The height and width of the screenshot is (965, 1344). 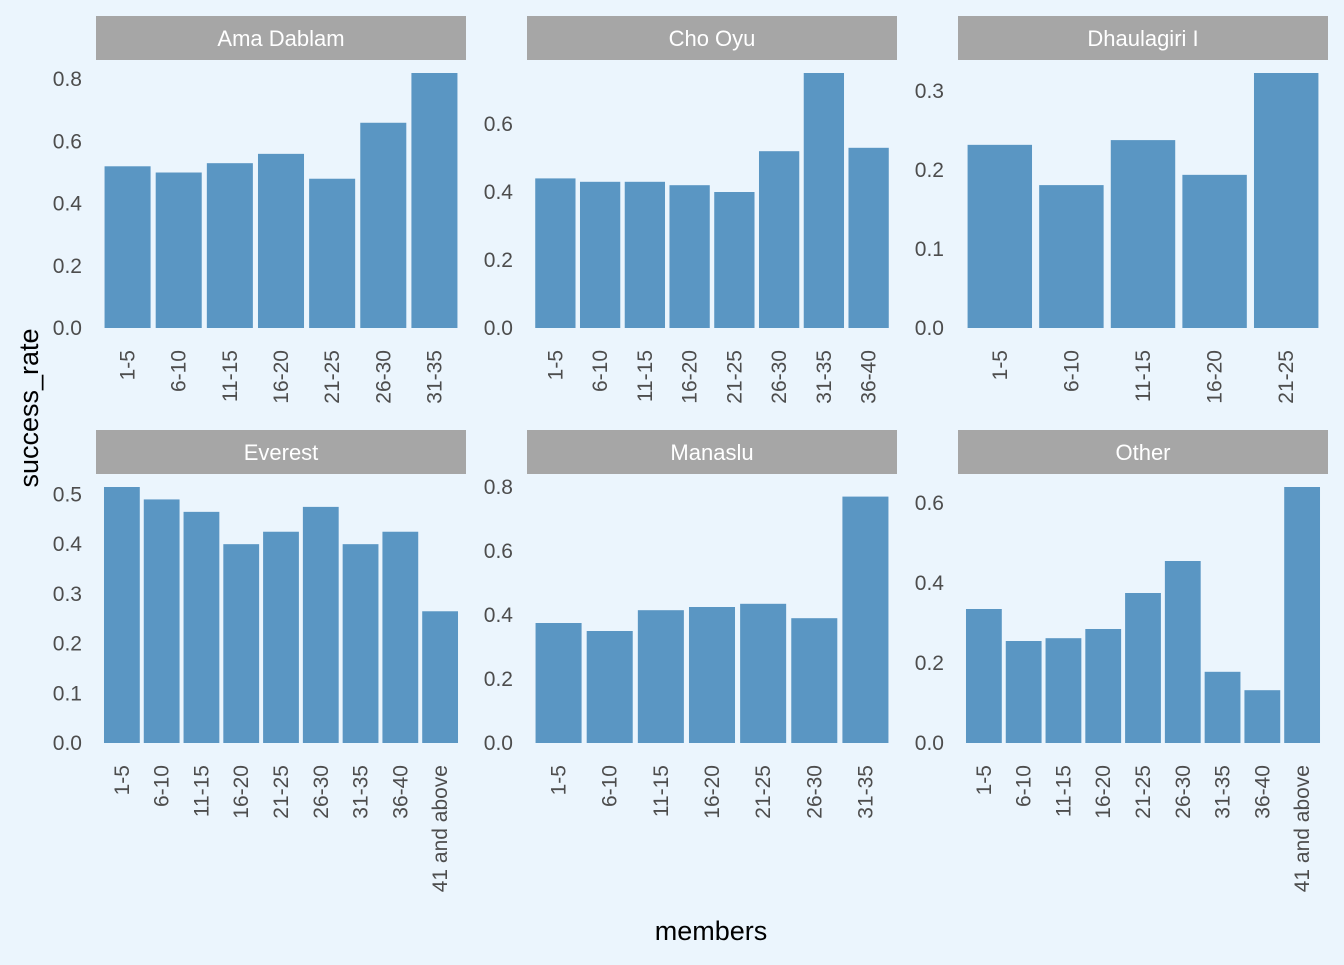 I want to click on y-axis-title: success_rate, so click(x=29, y=407).